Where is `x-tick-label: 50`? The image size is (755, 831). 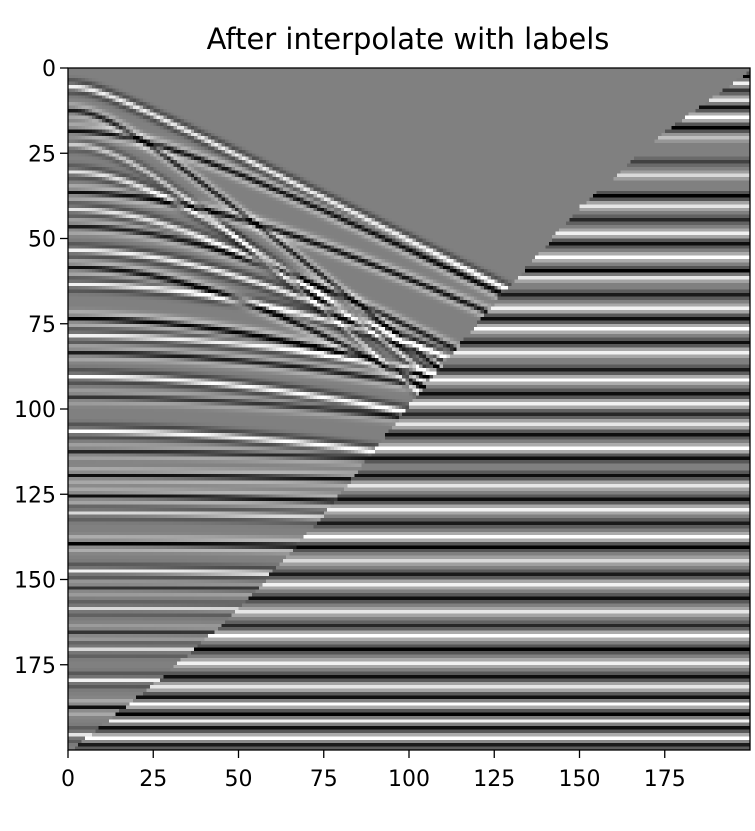
x-tick-label: 50 is located at coordinates (239, 779).